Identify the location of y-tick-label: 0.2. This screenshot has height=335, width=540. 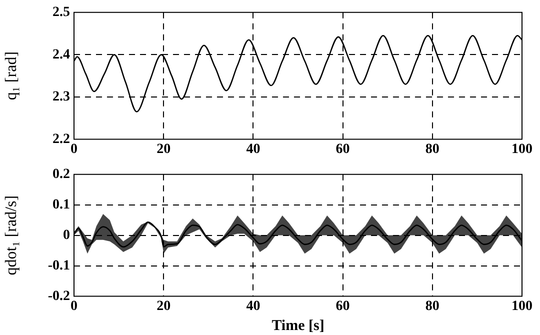
(61, 174).